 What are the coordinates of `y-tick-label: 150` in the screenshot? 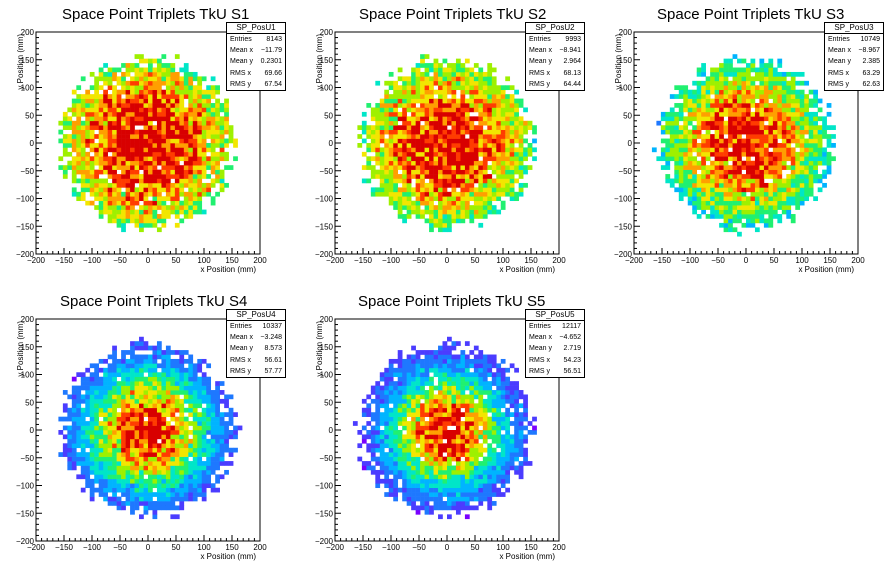 It's located at (626, 60).